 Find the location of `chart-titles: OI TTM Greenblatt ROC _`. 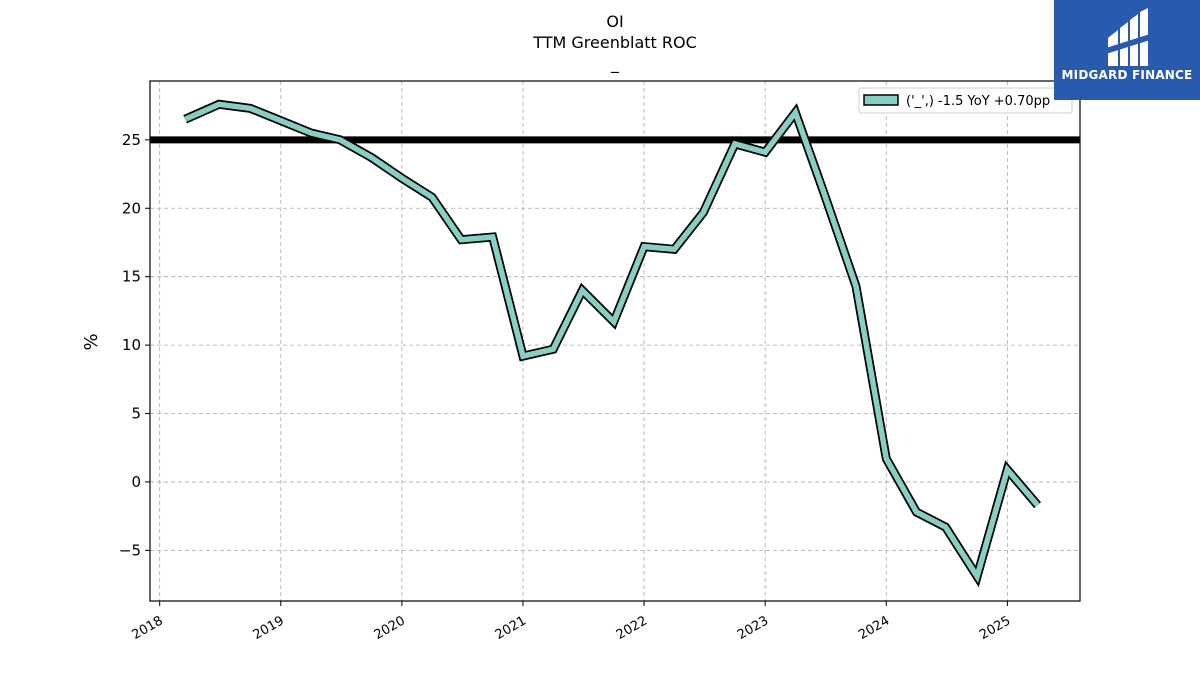

chart-titles: OI TTM Greenblatt ROC _ is located at coordinates (614, 43).